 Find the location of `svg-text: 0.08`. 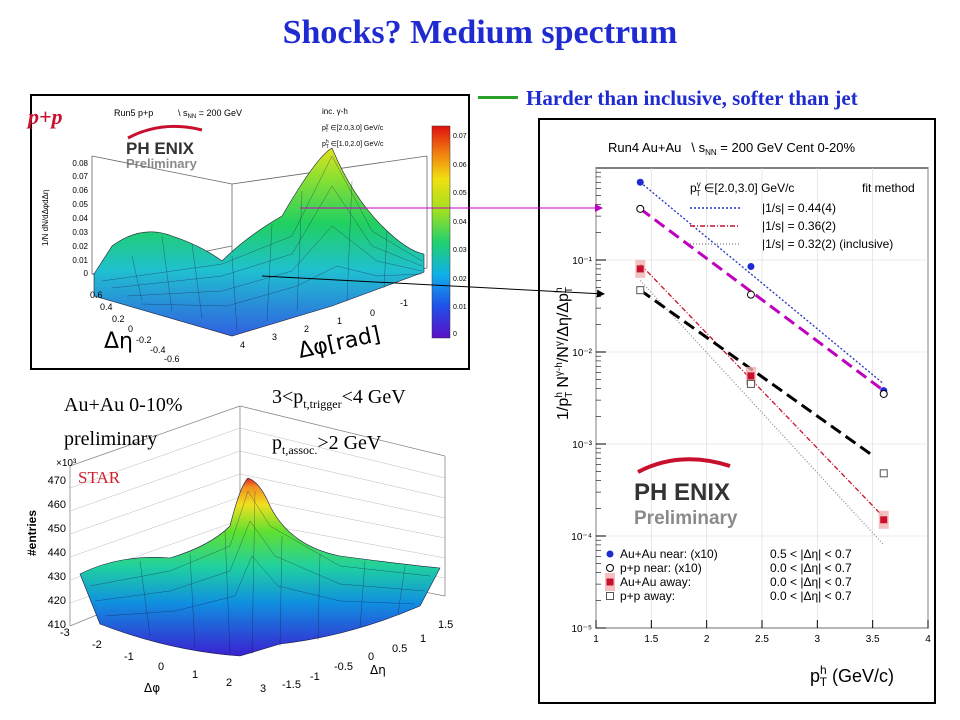

svg-text: 0.08 is located at coordinates (80, 163).